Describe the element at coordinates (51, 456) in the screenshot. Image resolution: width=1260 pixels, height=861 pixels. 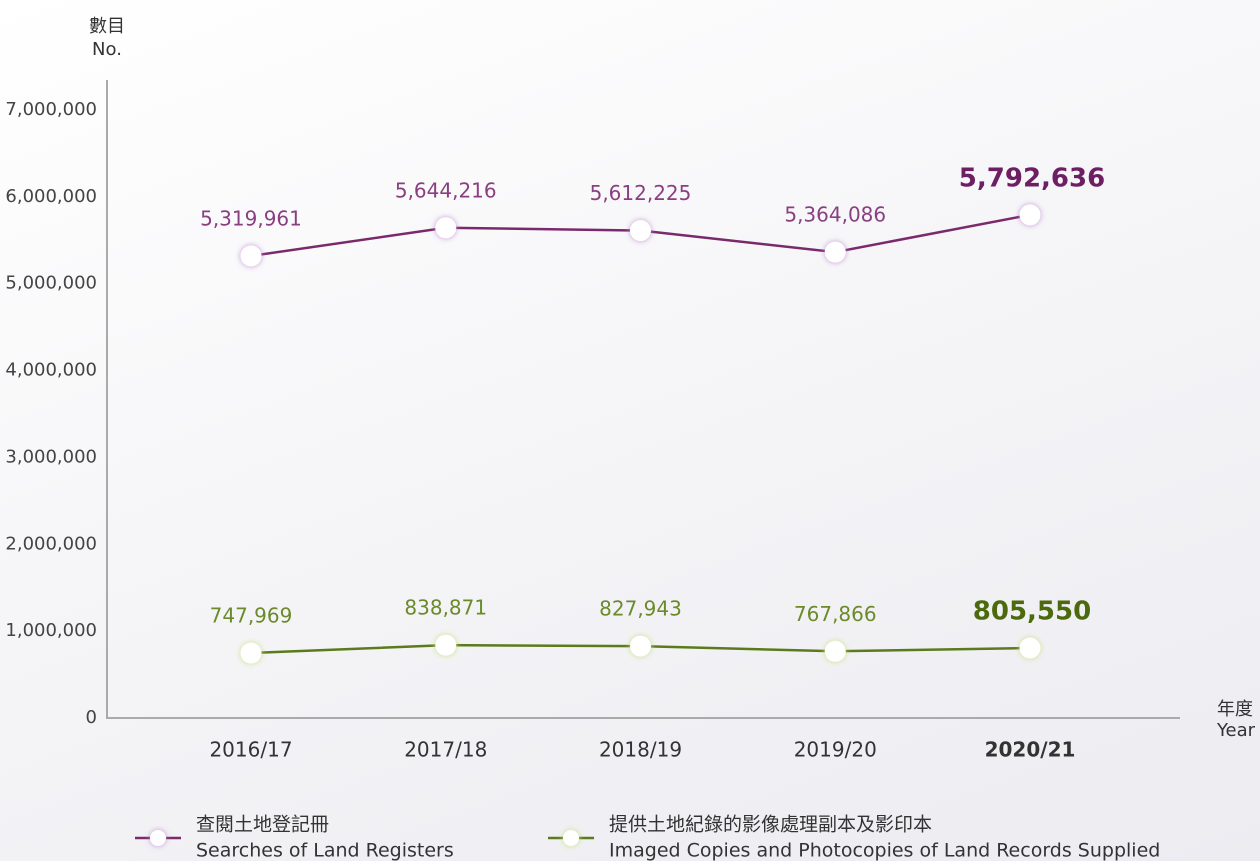
I see `y-tick-label: 3,000,000` at that location.